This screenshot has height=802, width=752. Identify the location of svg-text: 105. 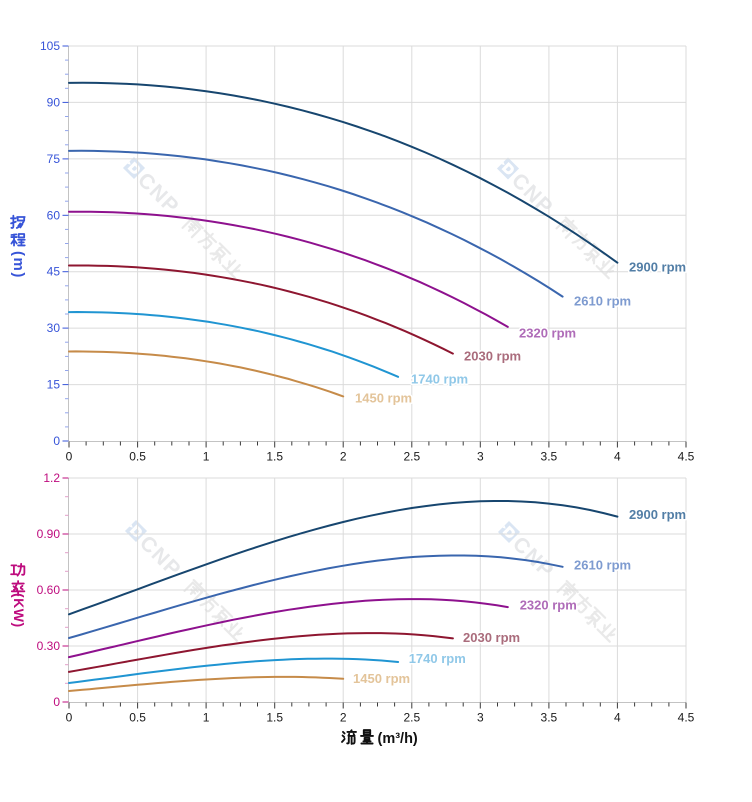
(50, 46).